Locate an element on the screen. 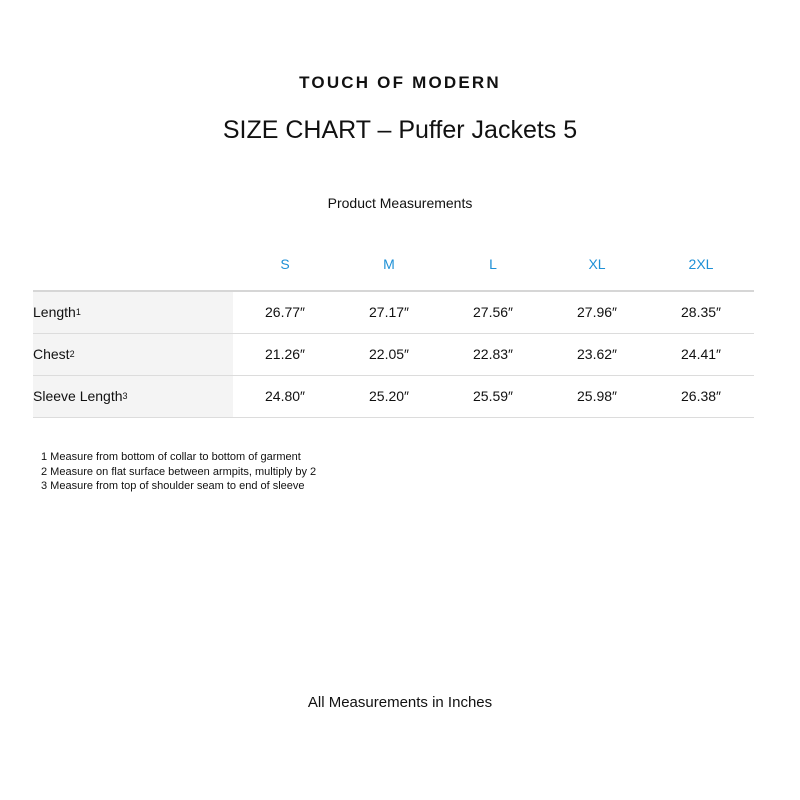 This screenshot has width=800, height=800. footnote-ref: 3 is located at coordinates (125, 396).